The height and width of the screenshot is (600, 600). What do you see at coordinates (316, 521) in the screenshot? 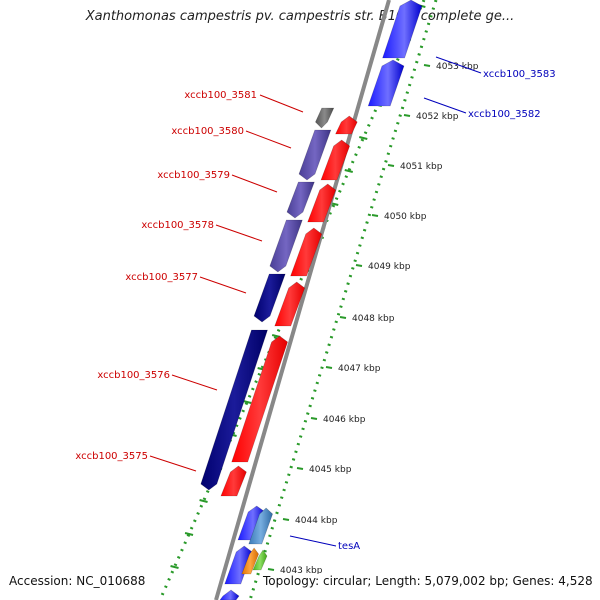
I see `tick-label: 4044 kbp` at bounding box center [316, 521].